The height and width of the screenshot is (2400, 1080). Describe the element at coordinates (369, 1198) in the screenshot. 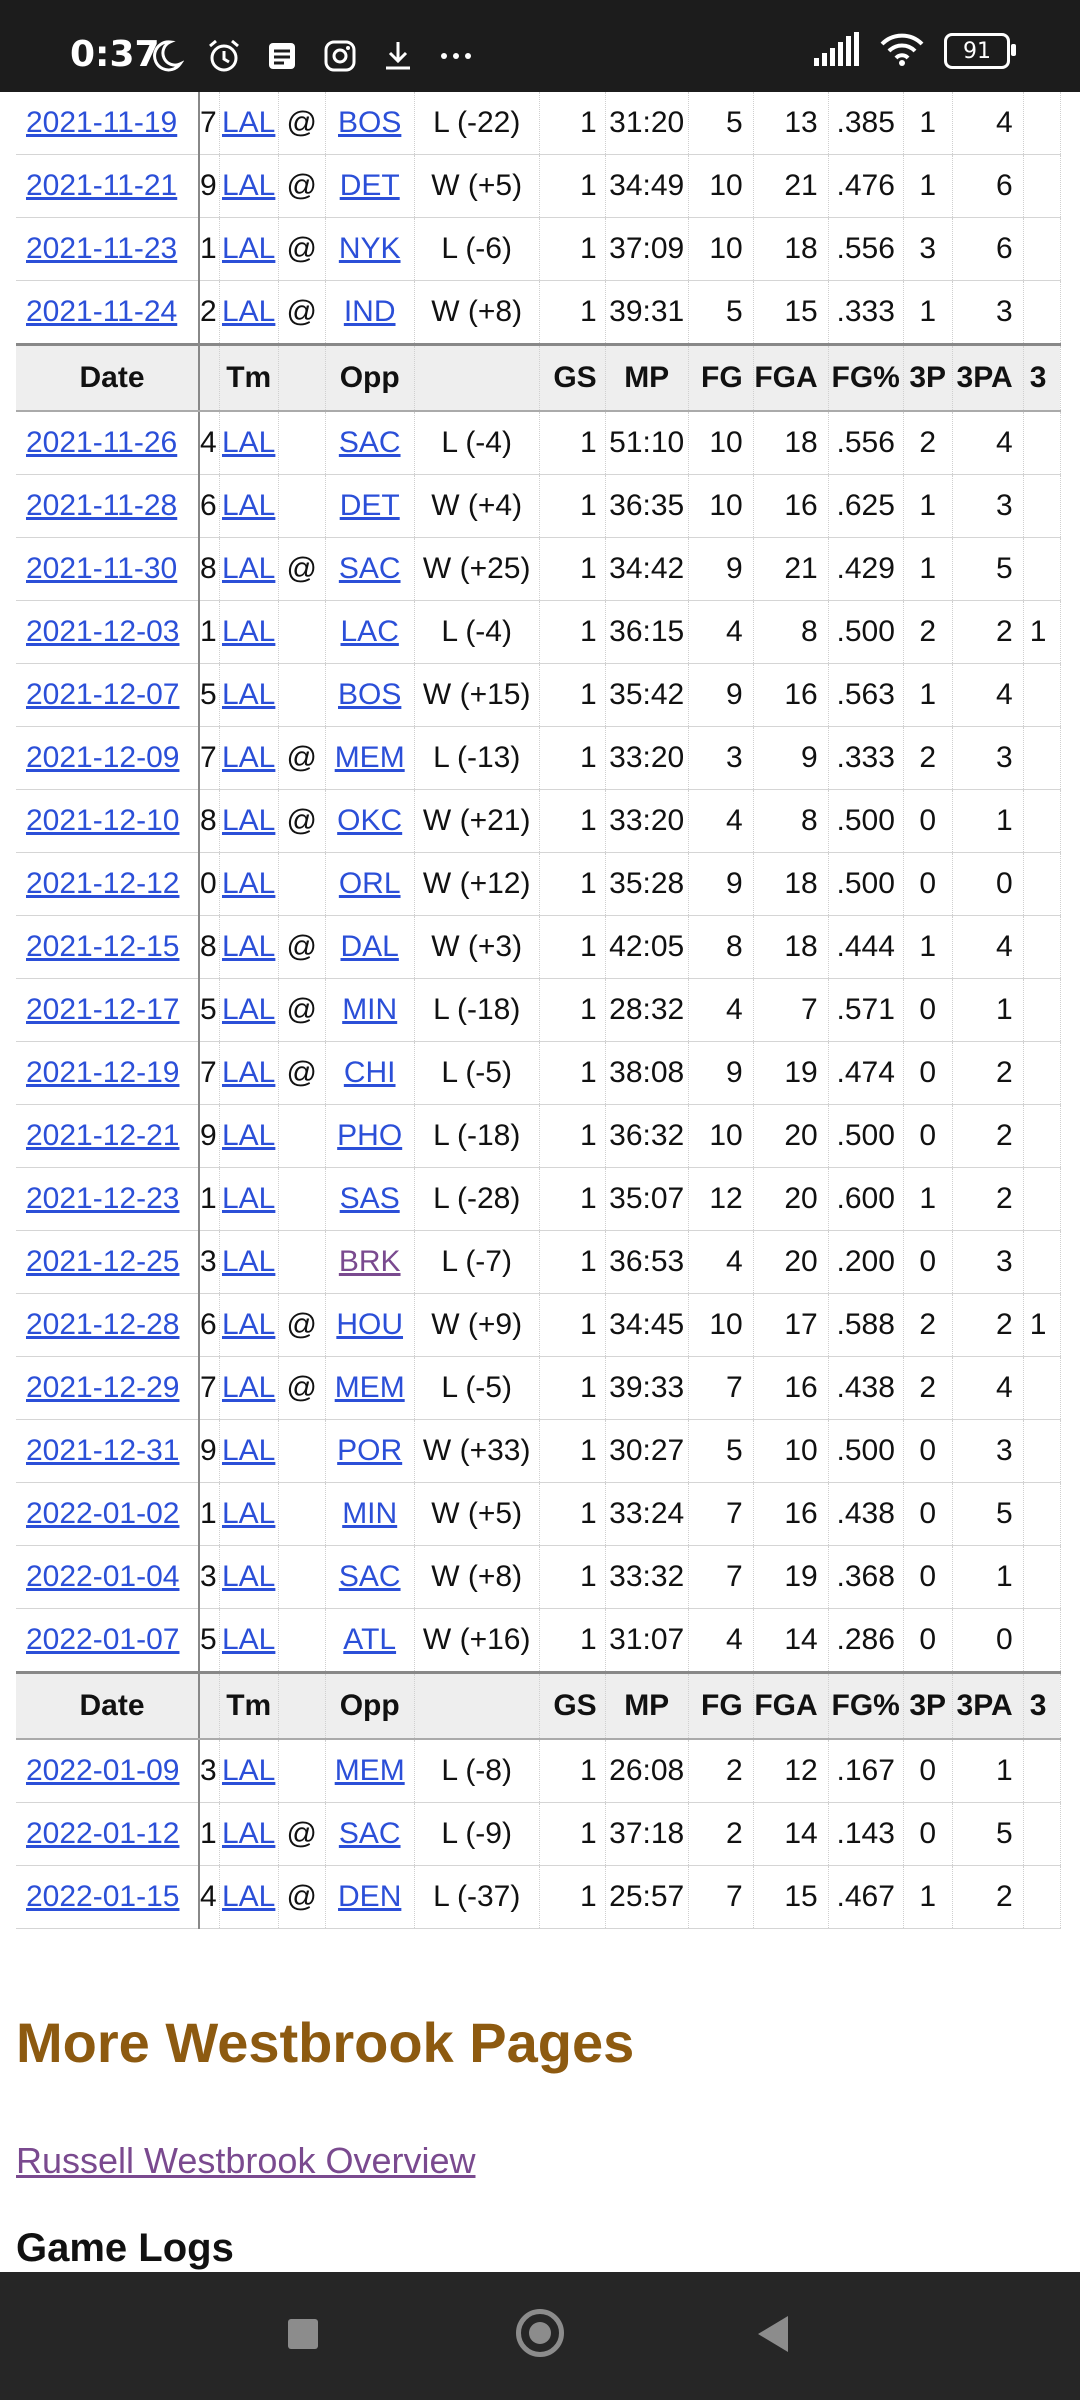

I see `opp-link: SAS` at that location.